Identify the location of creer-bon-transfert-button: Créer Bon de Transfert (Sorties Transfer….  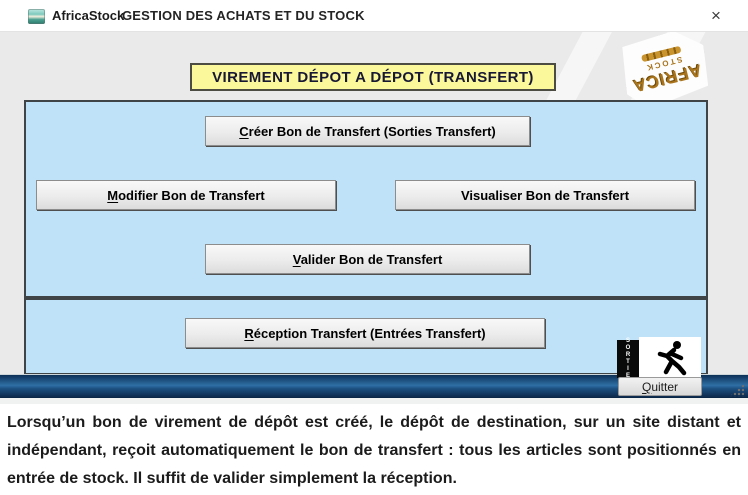
(367, 131).